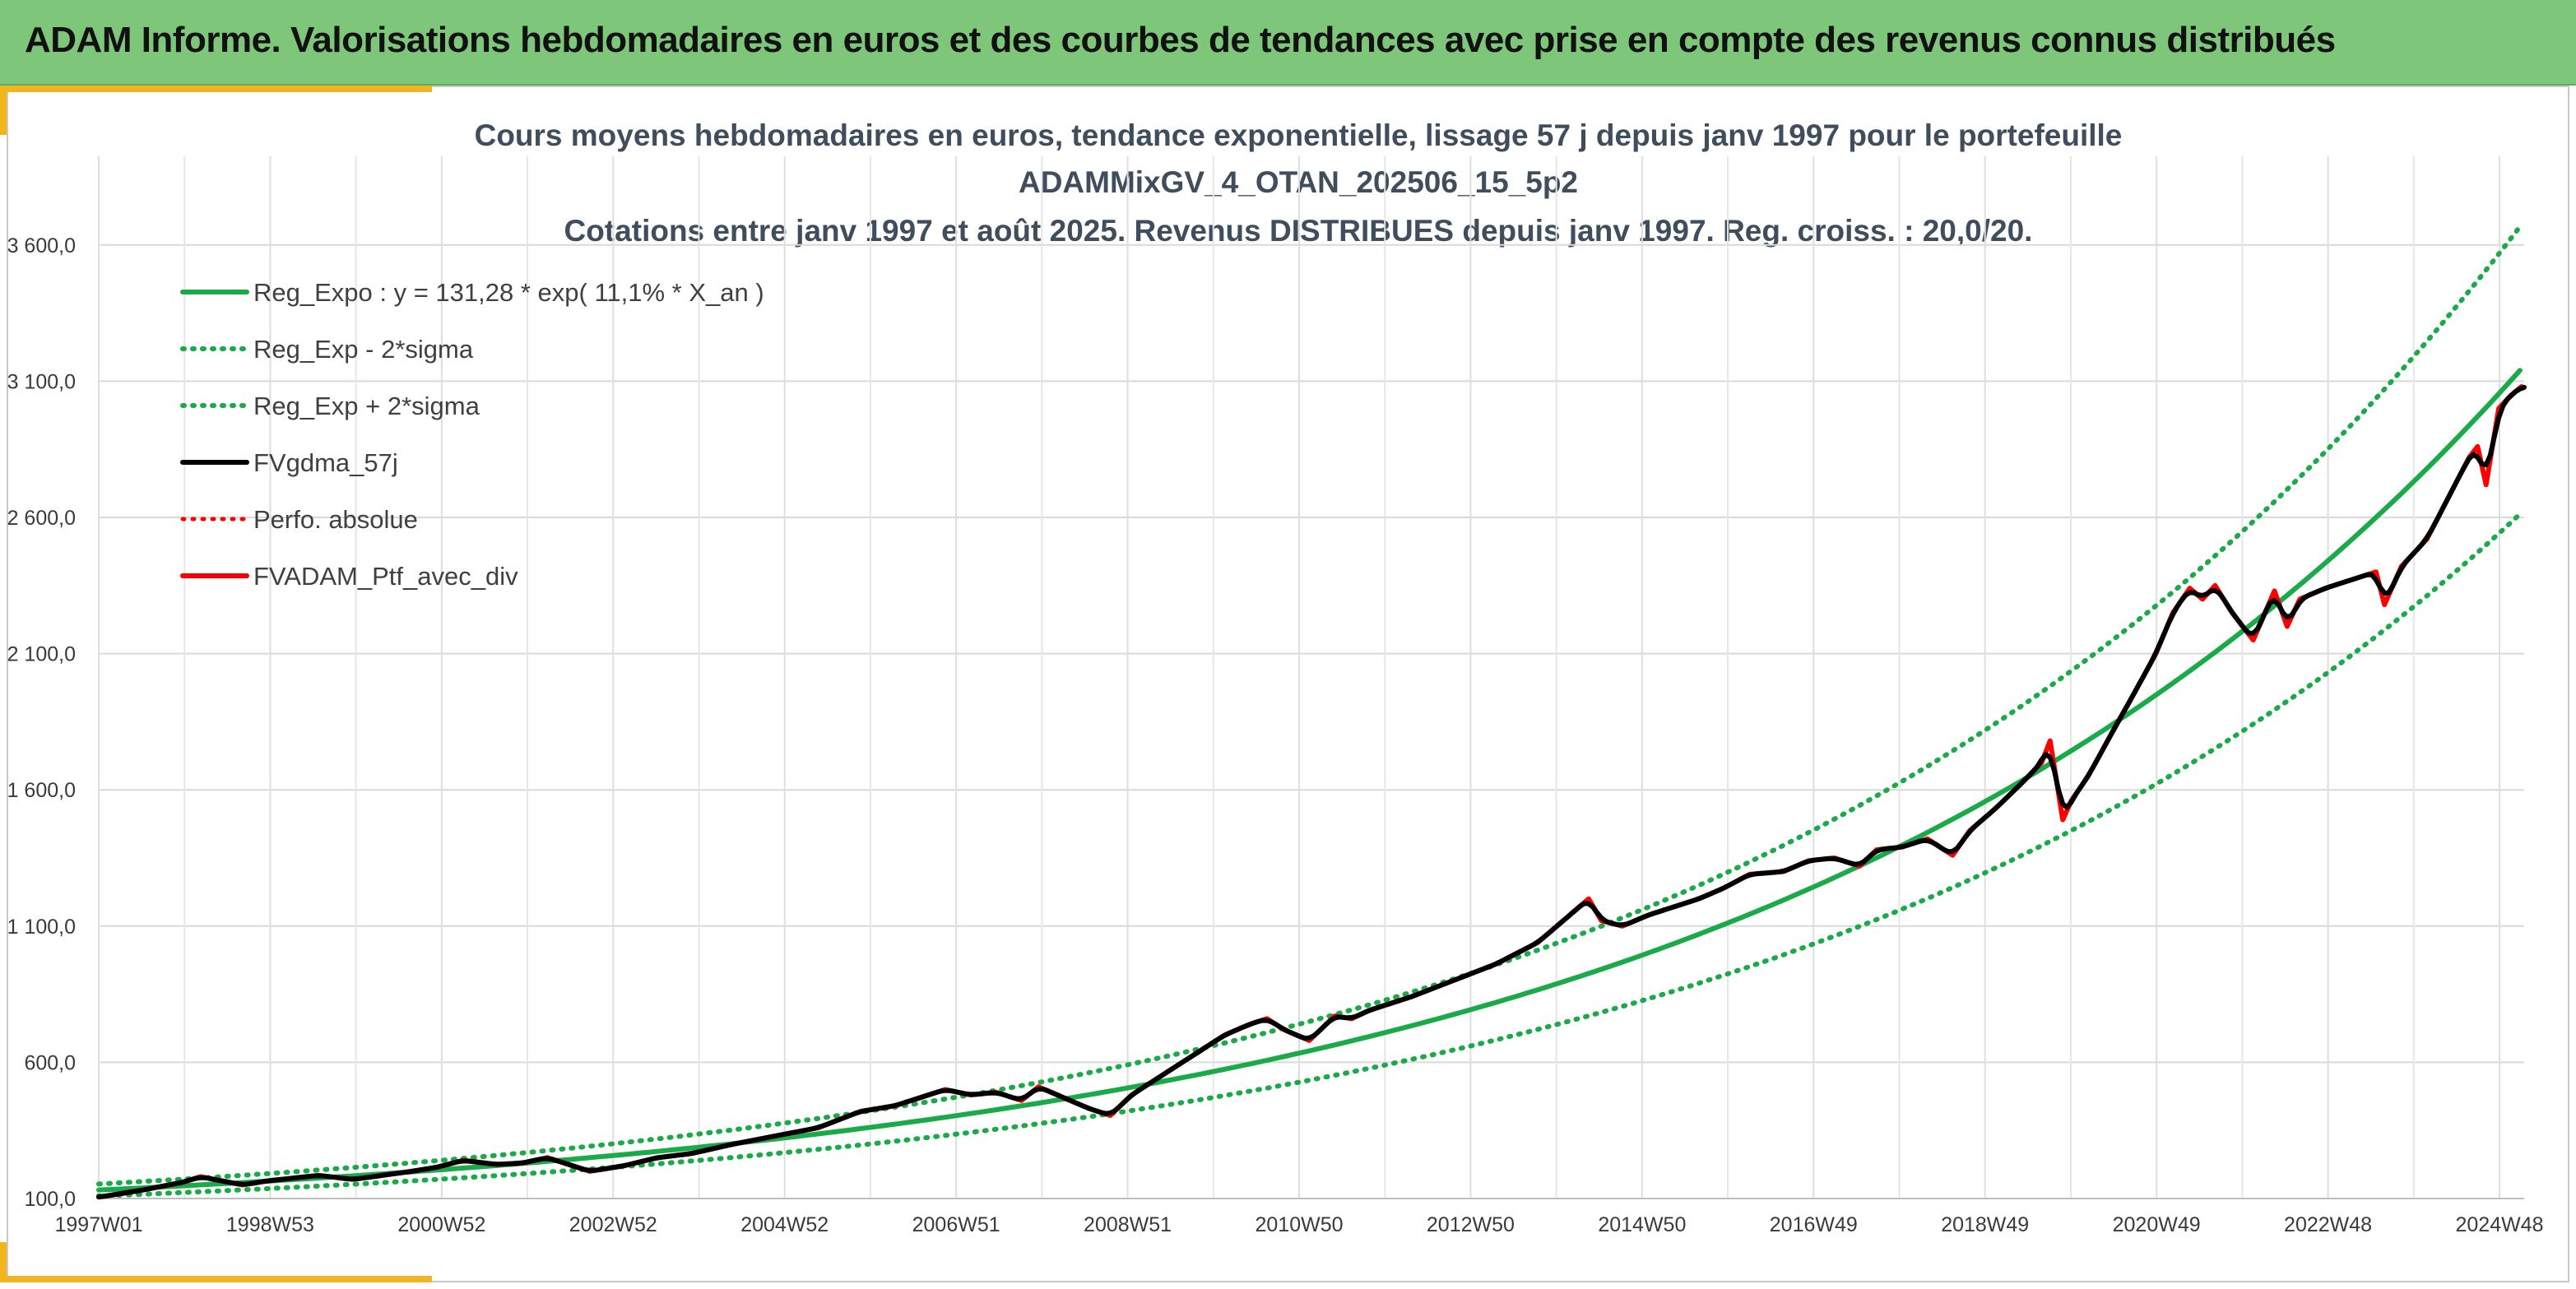 The width and height of the screenshot is (2576, 1289). What do you see at coordinates (41, 790) in the screenshot?
I see `y-tick-label: 1 600,0` at bounding box center [41, 790].